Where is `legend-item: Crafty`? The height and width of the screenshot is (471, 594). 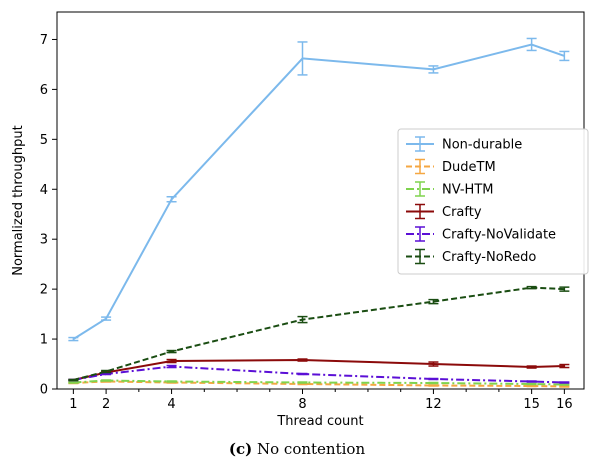
legend-item: Crafty is located at coordinates (444, 211).